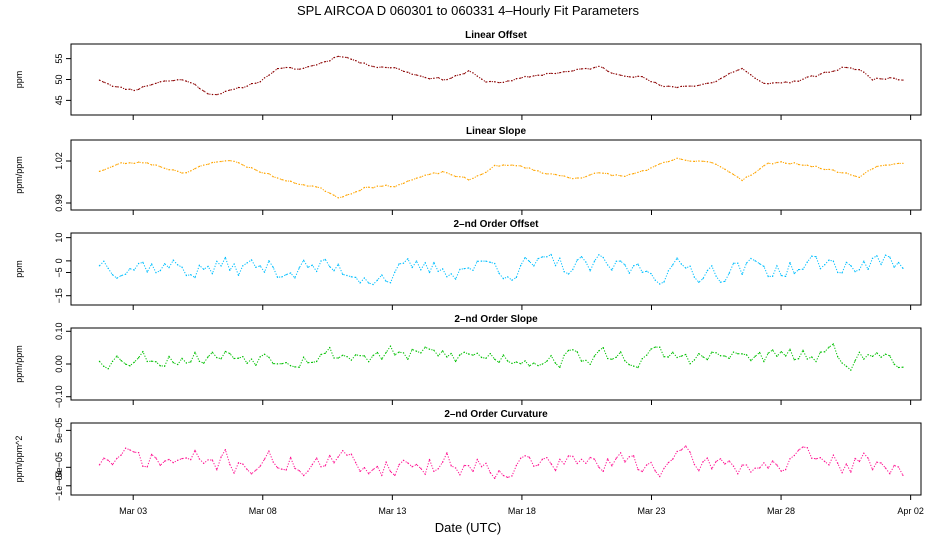  Describe the element at coordinates (59, 203) in the screenshot. I see `y-tick-label: 0.99` at that location.